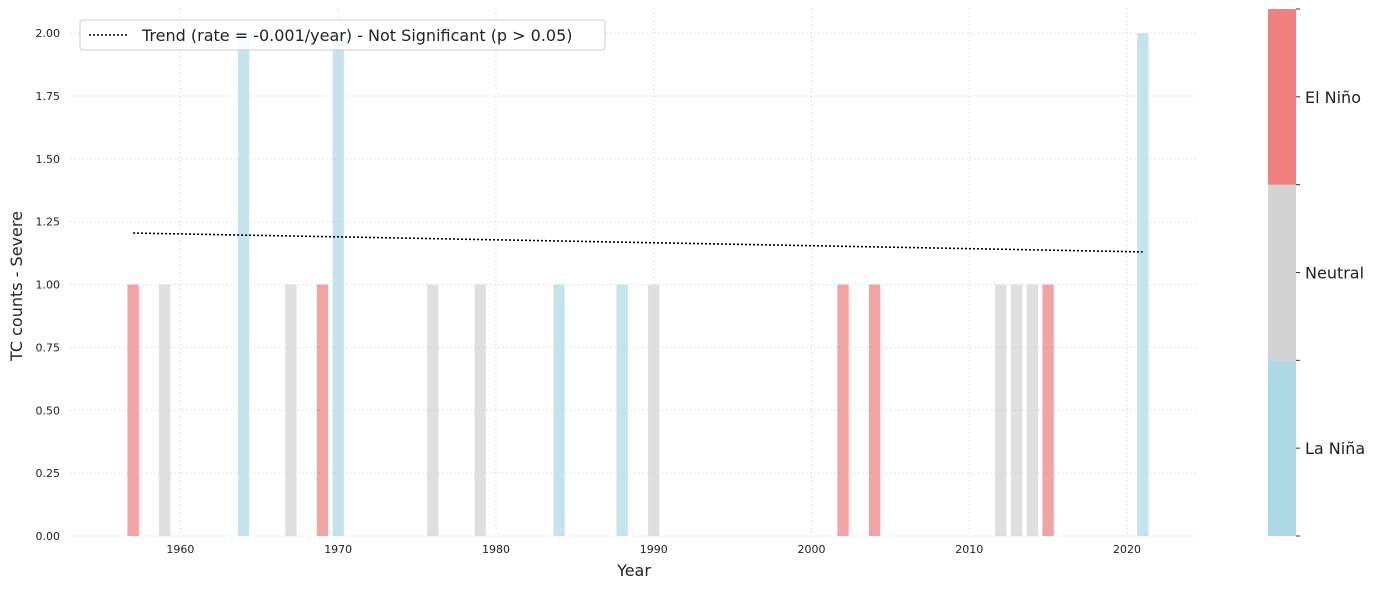 This screenshot has width=1381, height=590. I want to click on x-tick-label: 1980, so click(496, 549).